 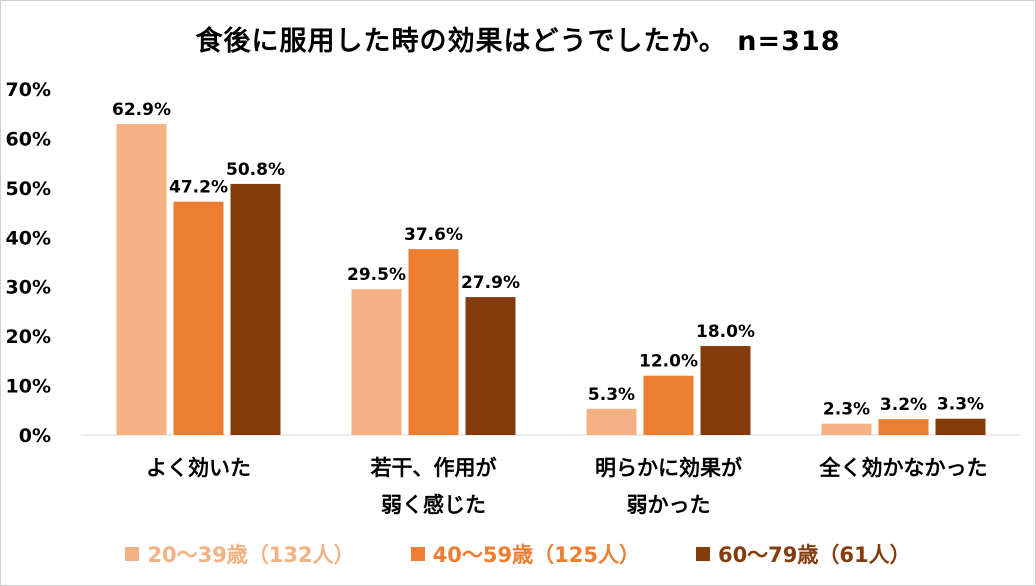 What do you see at coordinates (668, 468) in the screenshot?
I see `x-category-label: 明らかに効果が` at bounding box center [668, 468].